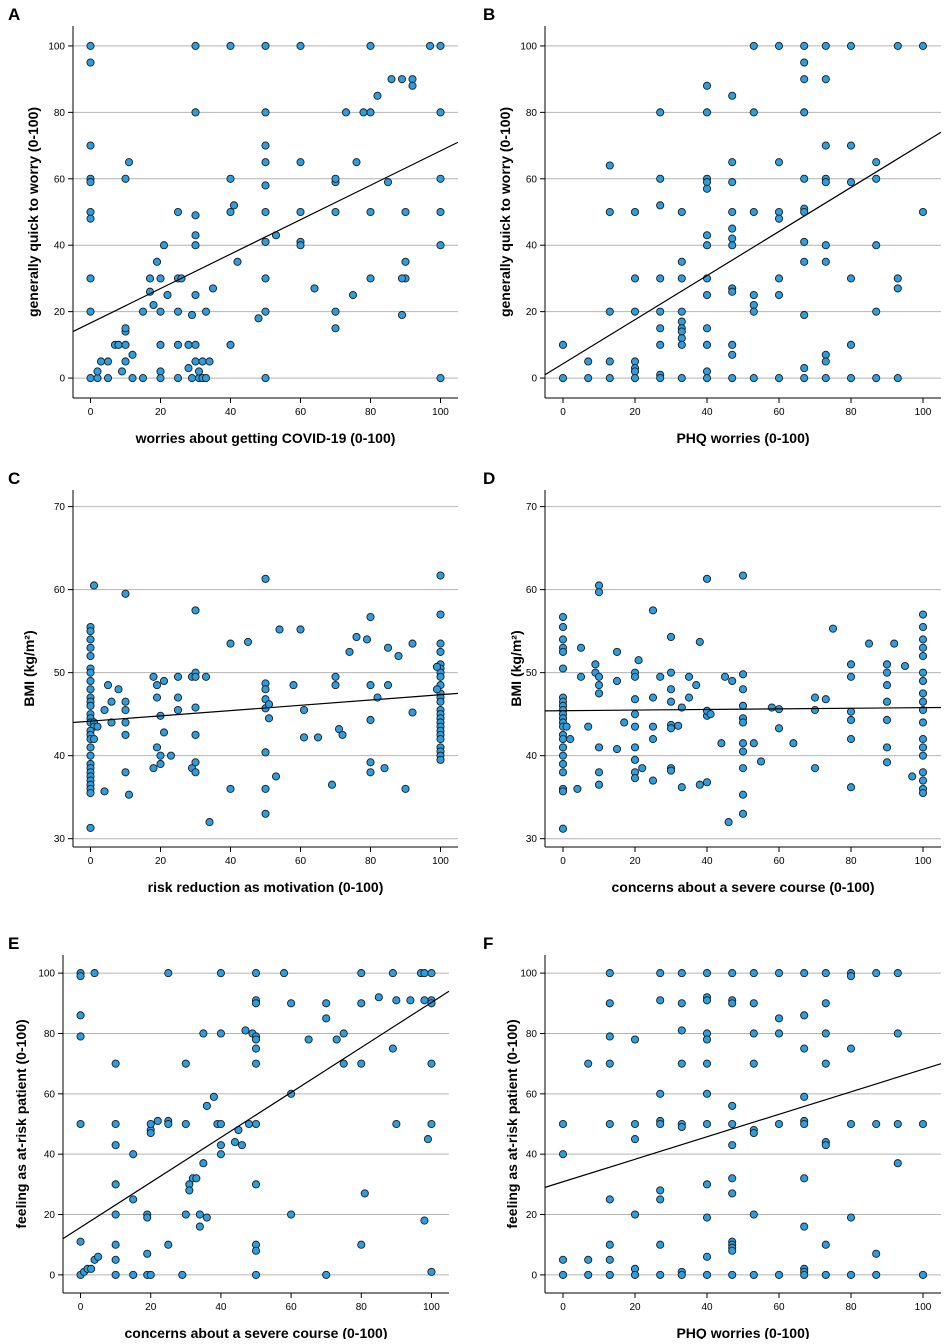  What do you see at coordinates (707, 861) in the screenshot?
I see `x-tick-label: 40` at bounding box center [707, 861].